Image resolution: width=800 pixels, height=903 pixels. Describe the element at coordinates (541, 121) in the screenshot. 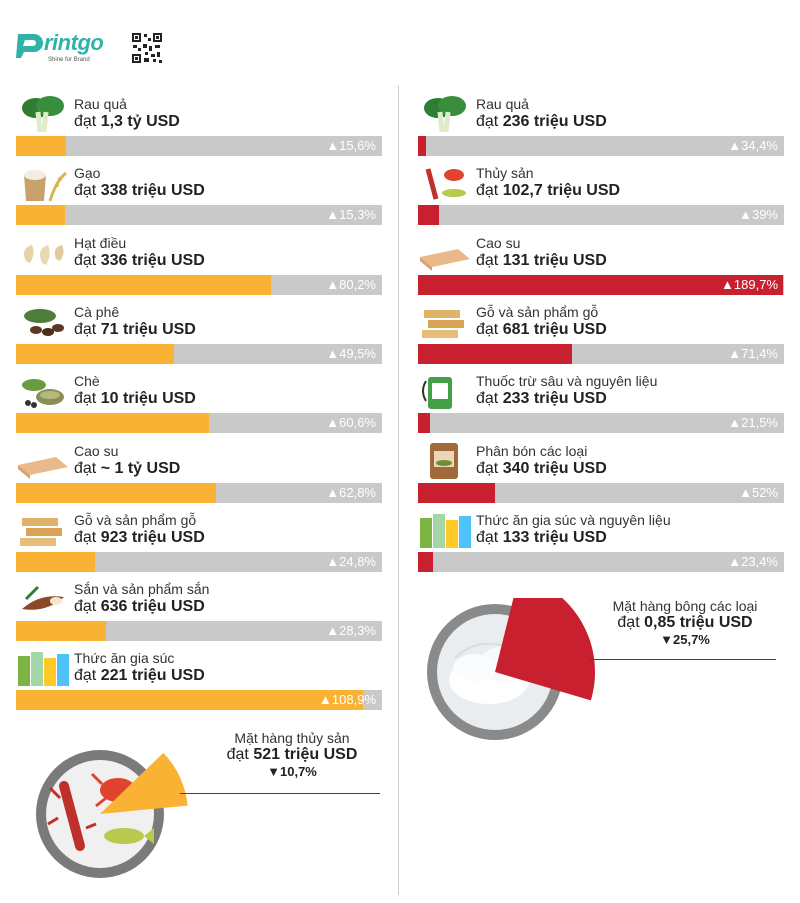

I see `amount-label: đạt 236 triệu USD` at that location.